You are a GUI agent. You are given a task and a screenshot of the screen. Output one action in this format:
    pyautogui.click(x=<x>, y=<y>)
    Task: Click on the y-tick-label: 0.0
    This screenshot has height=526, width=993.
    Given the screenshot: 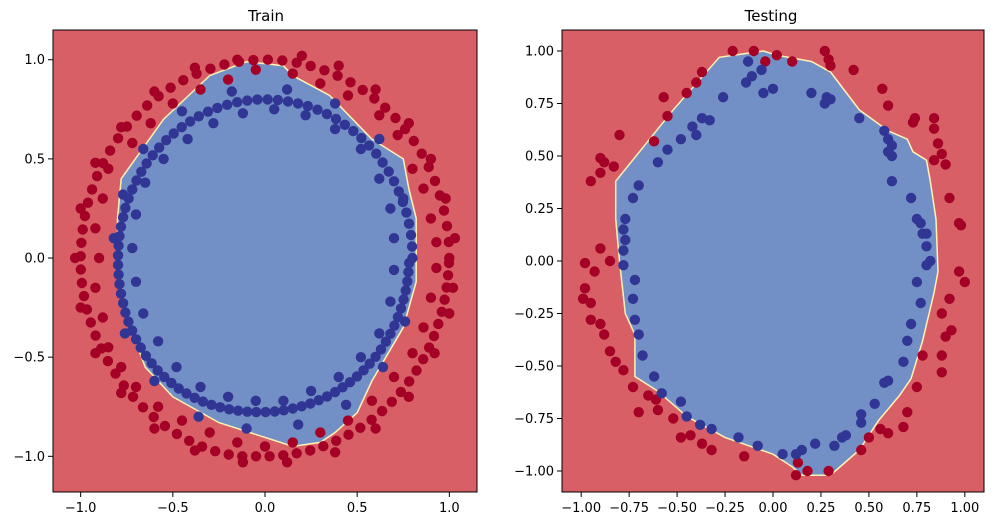 What is the action you would take?
    pyautogui.click(x=34, y=259)
    